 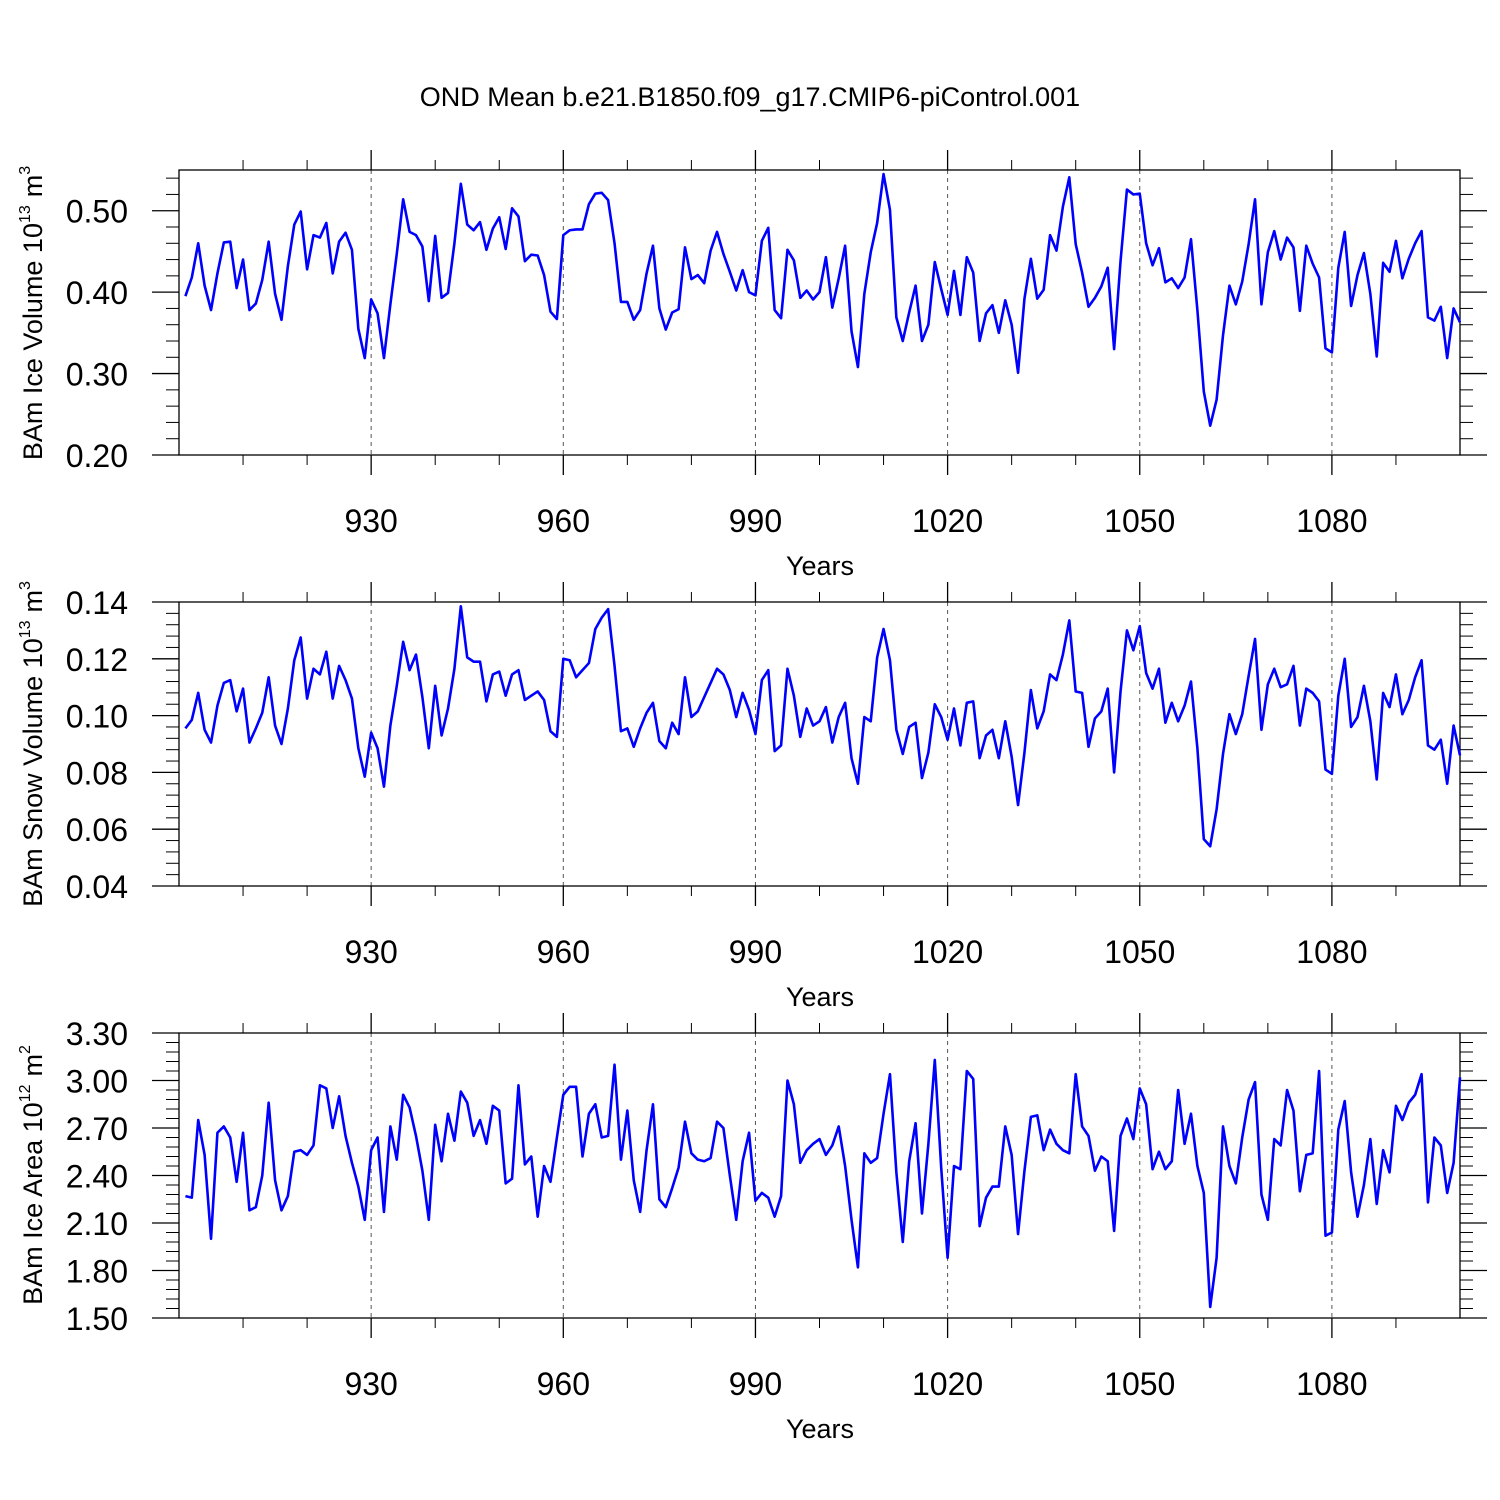 I want to click on y-tick-label: 0.04, so click(x=97, y=887).